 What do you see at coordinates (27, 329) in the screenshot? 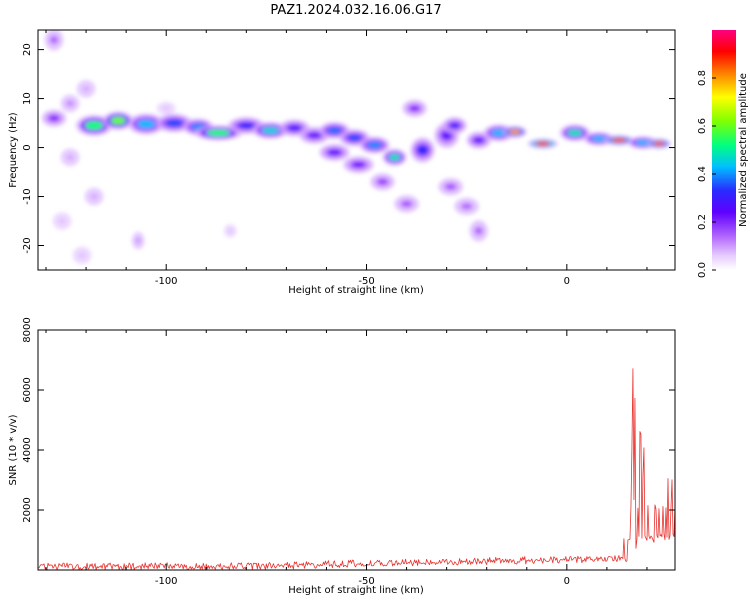
I see `y-tick-label: 8000` at bounding box center [27, 329].